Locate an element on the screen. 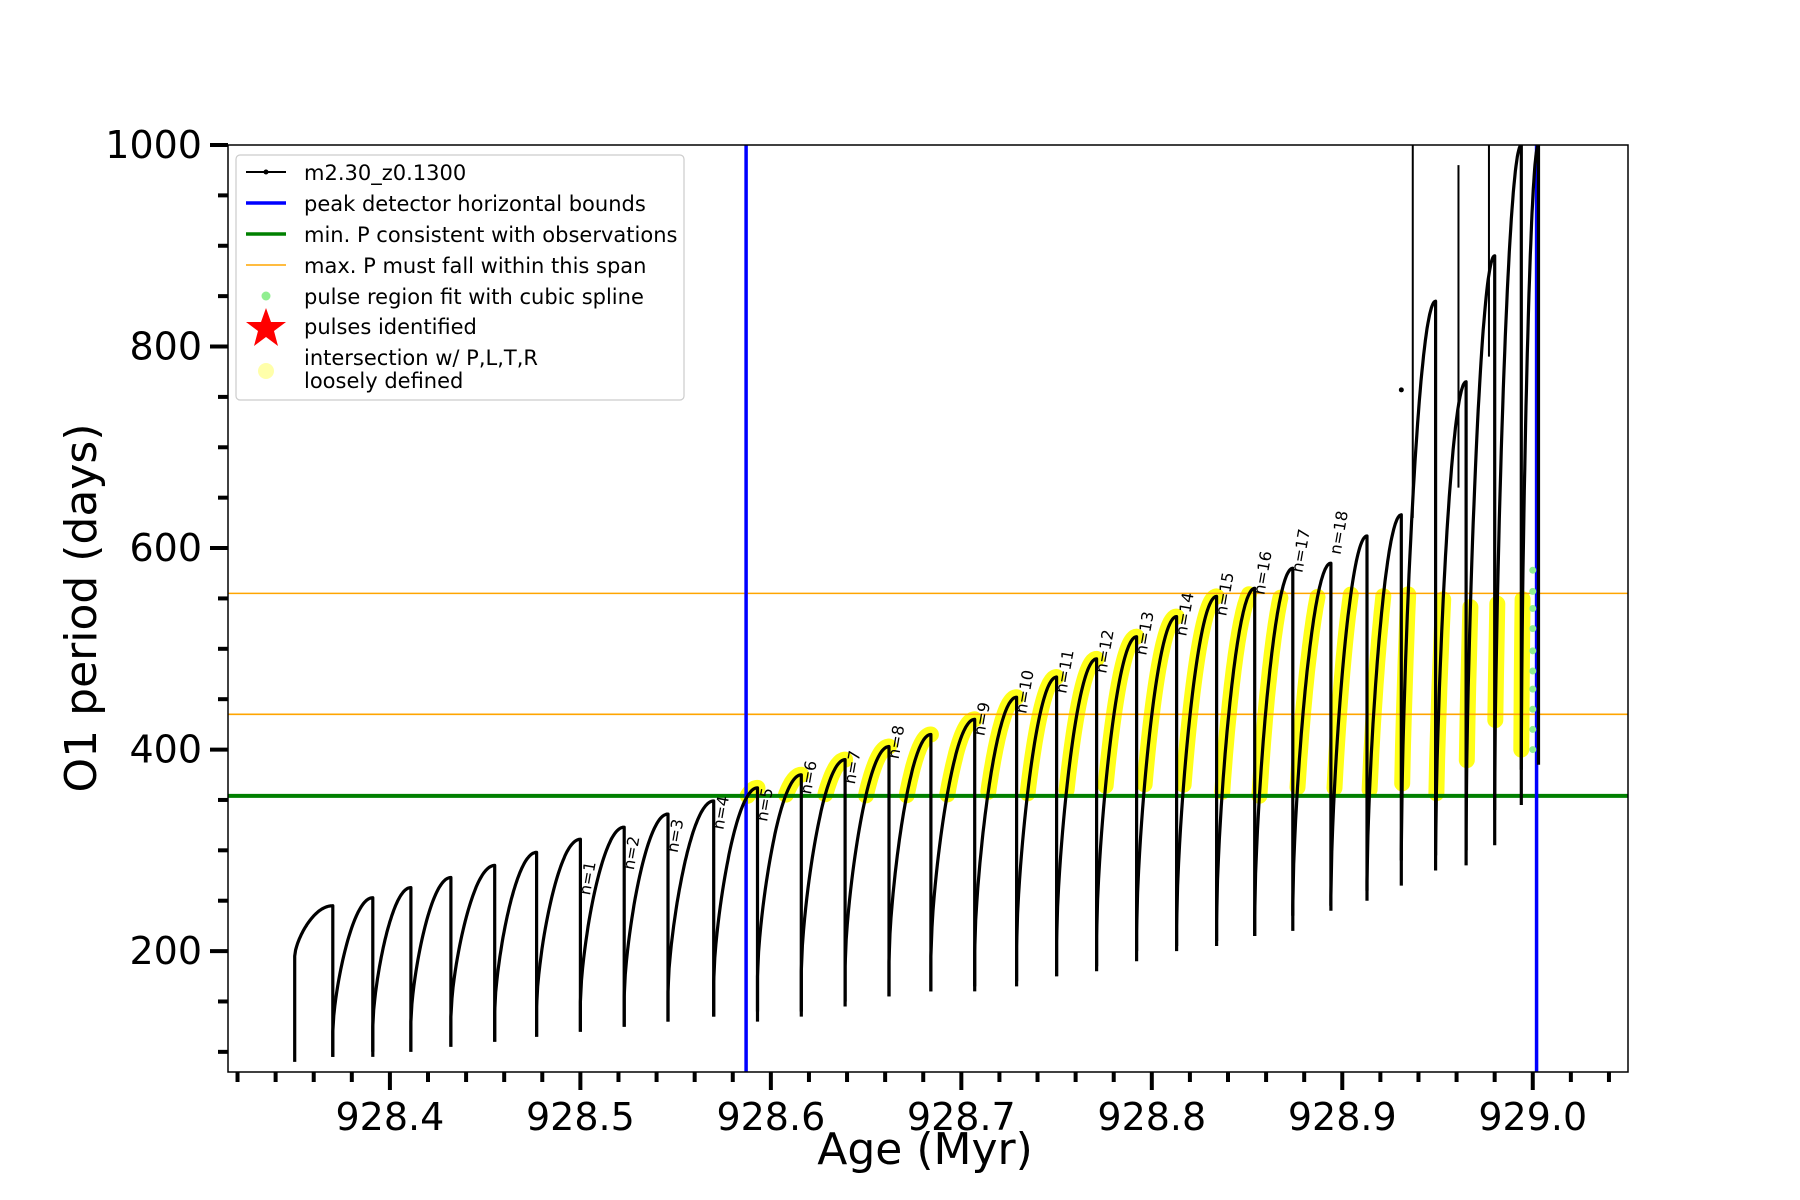 The width and height of the screenshot is (1800, 1200). spline-points-layer is located at coordinates (1533, 660).